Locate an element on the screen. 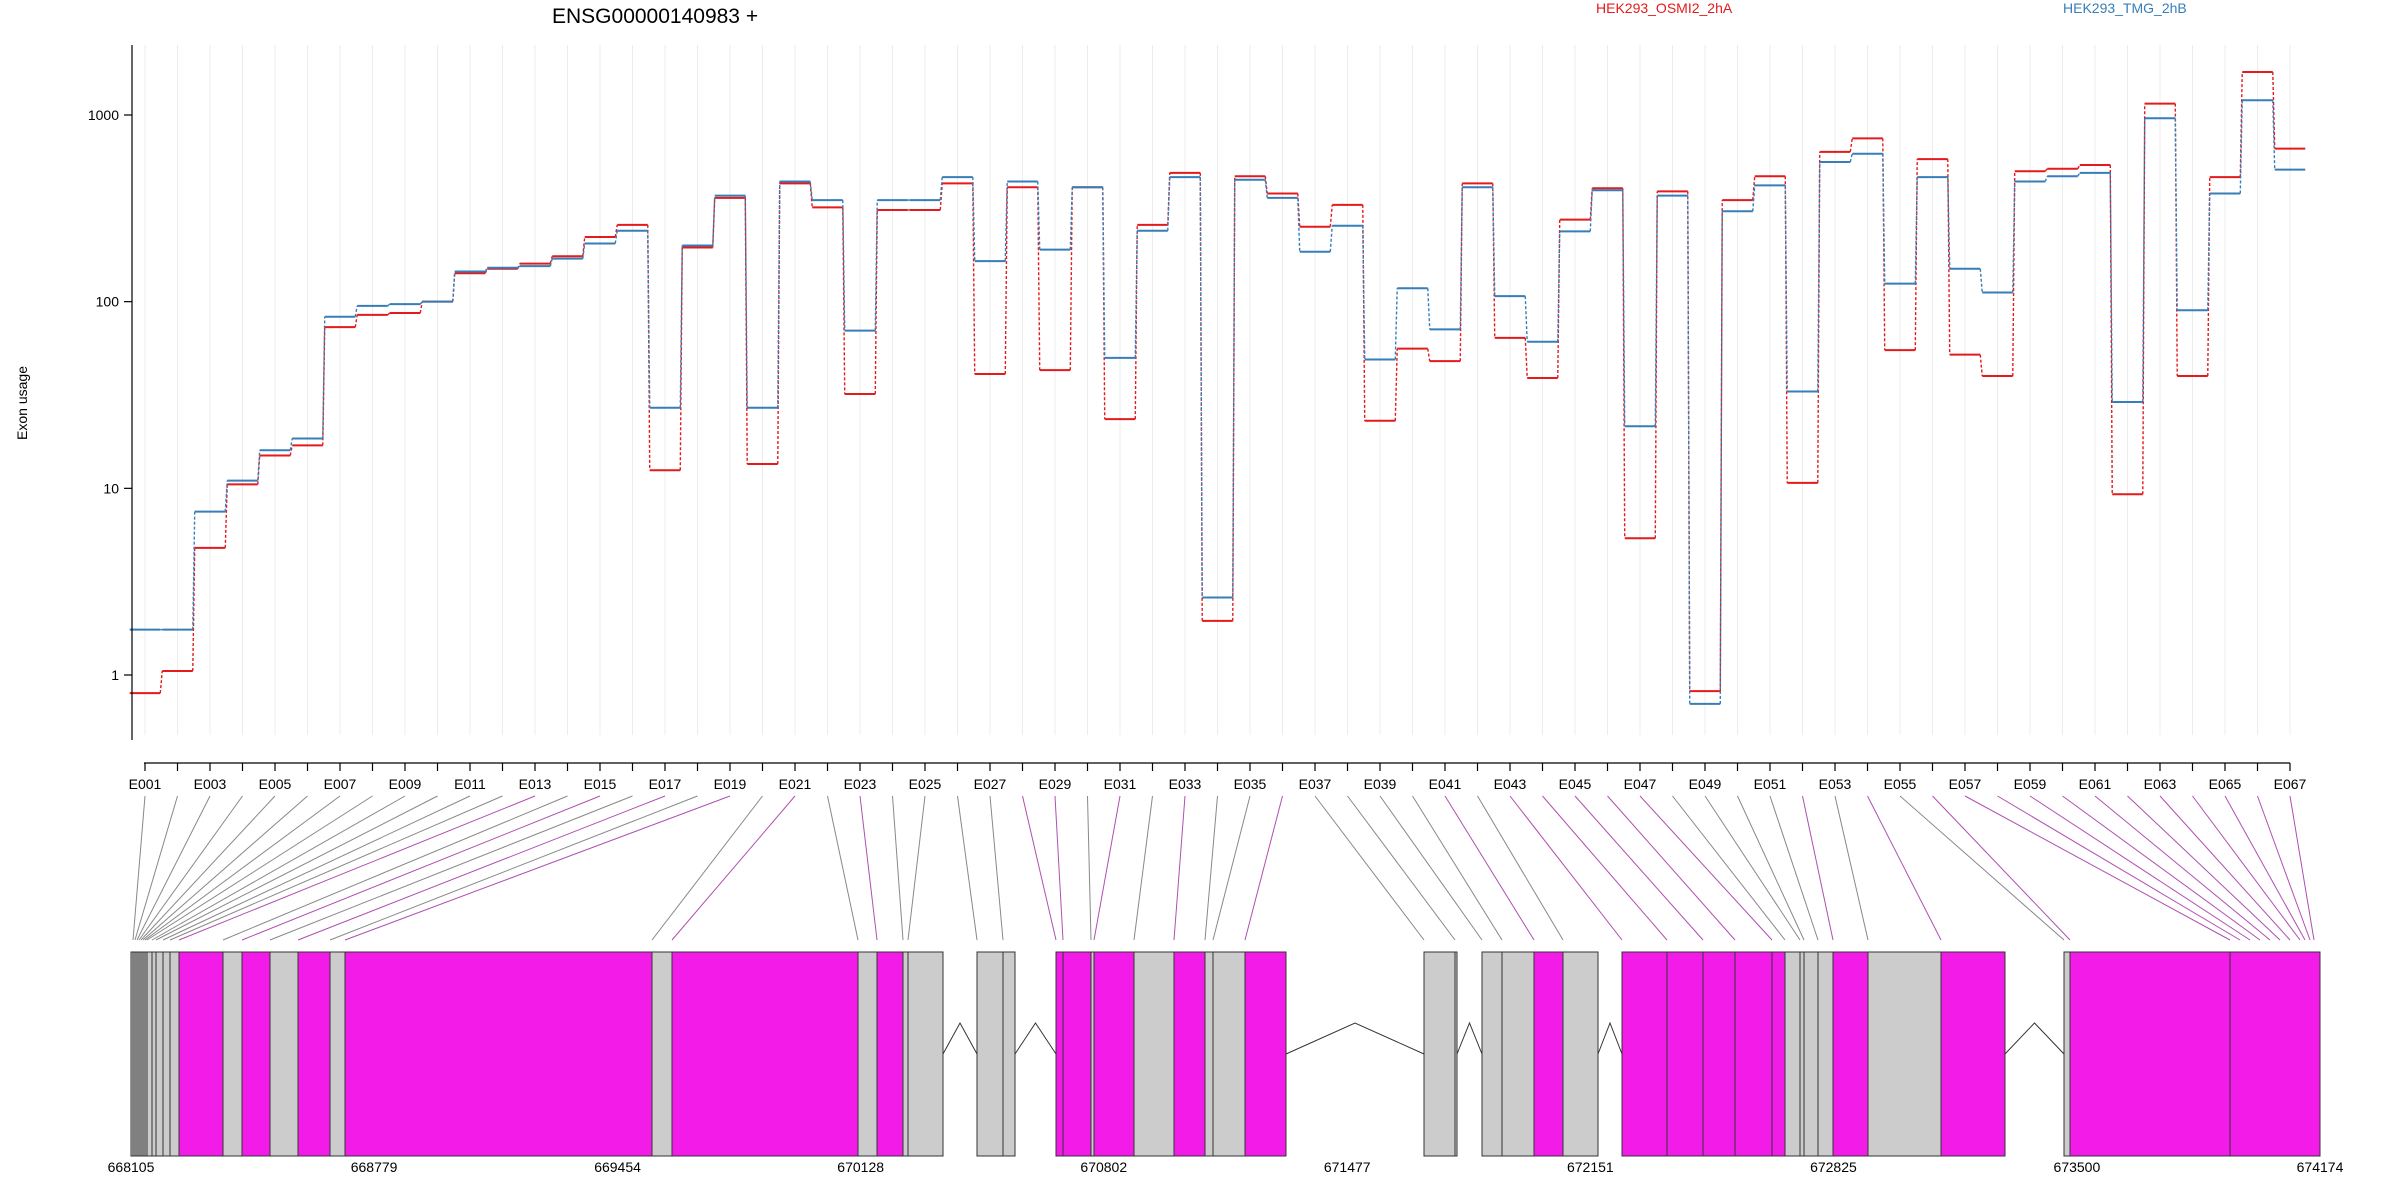  x-tick-label-e017: E017 is located at coordinates (665, 784).